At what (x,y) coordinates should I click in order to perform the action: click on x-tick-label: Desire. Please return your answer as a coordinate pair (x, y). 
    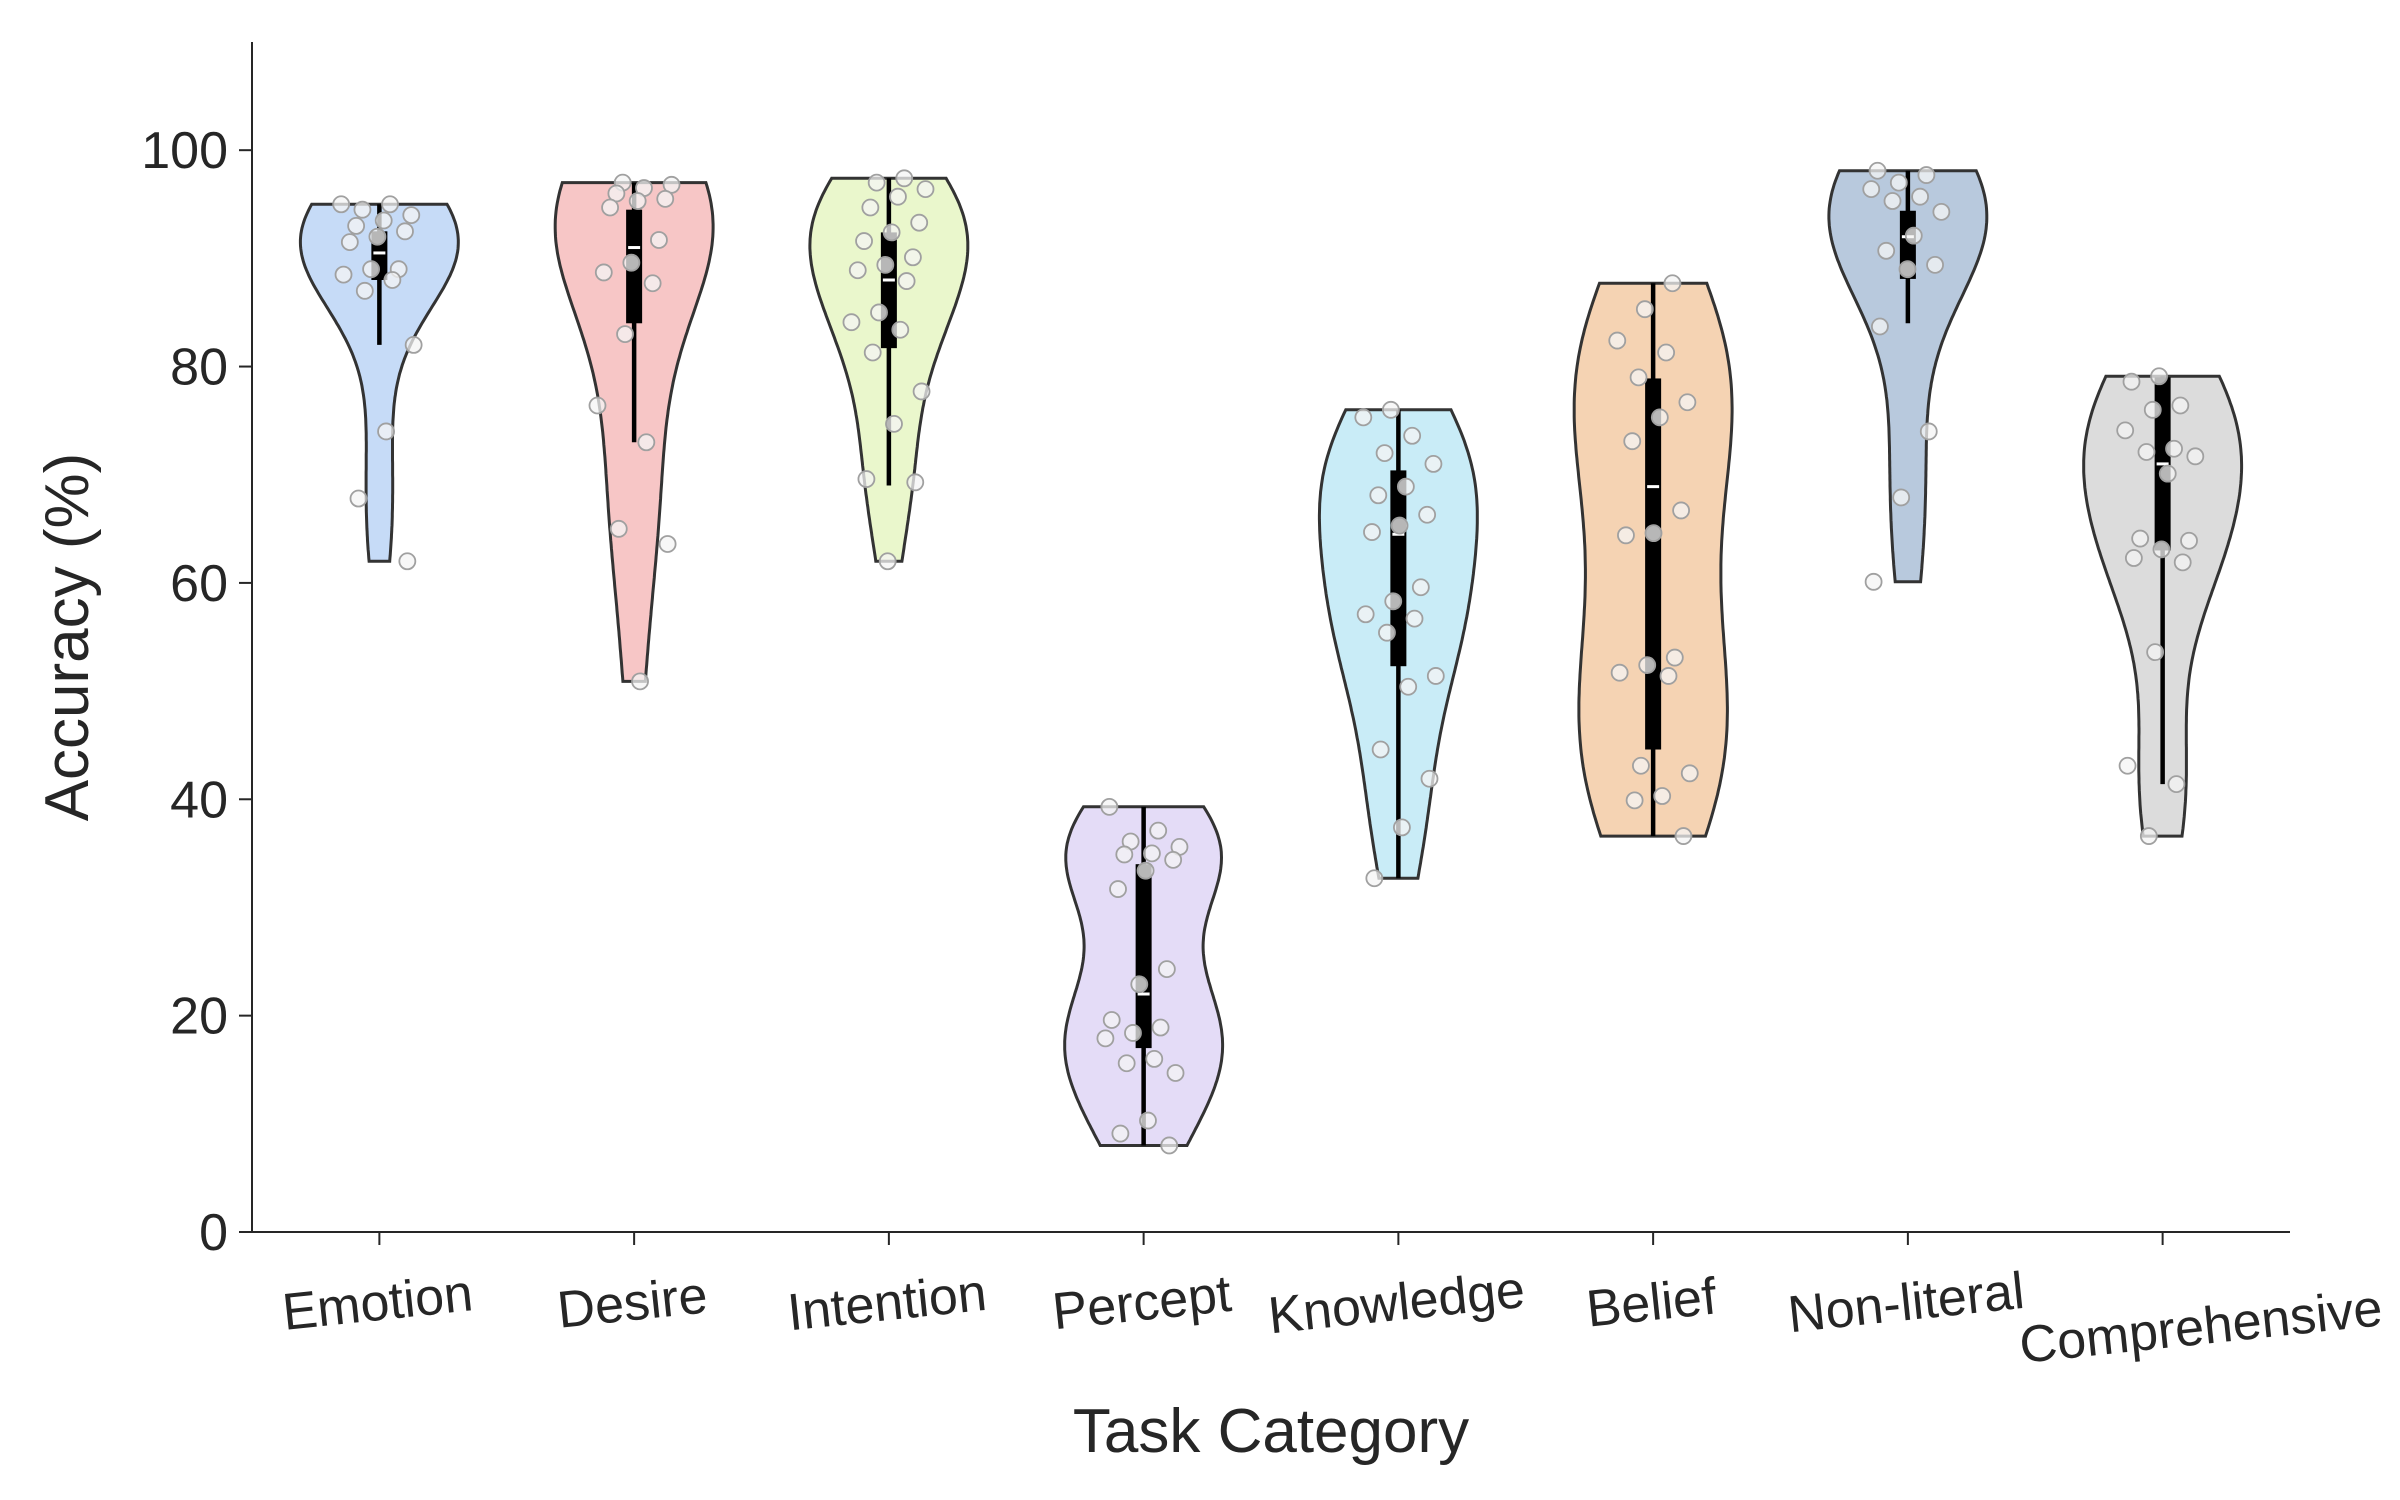
    Looking at the image, I should click on (633, 1302).